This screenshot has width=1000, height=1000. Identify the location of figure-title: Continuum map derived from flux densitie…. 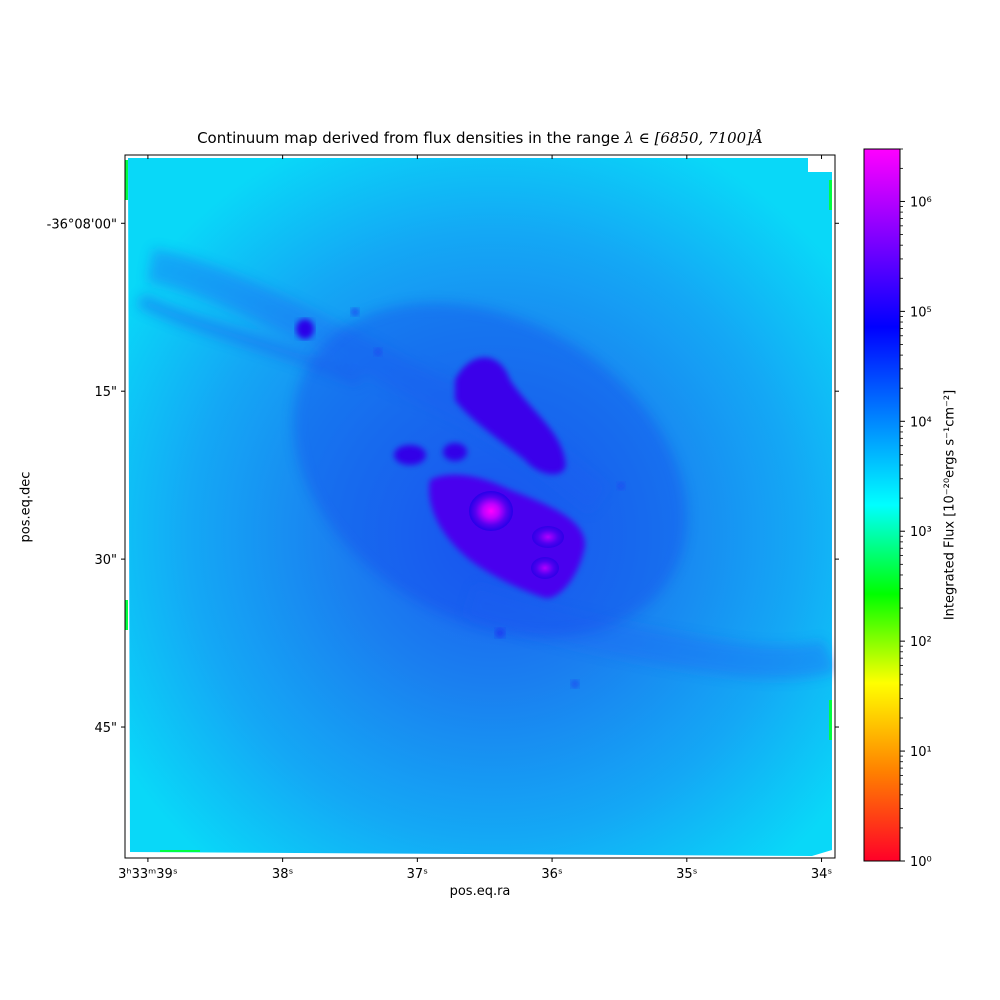
(480, 138).